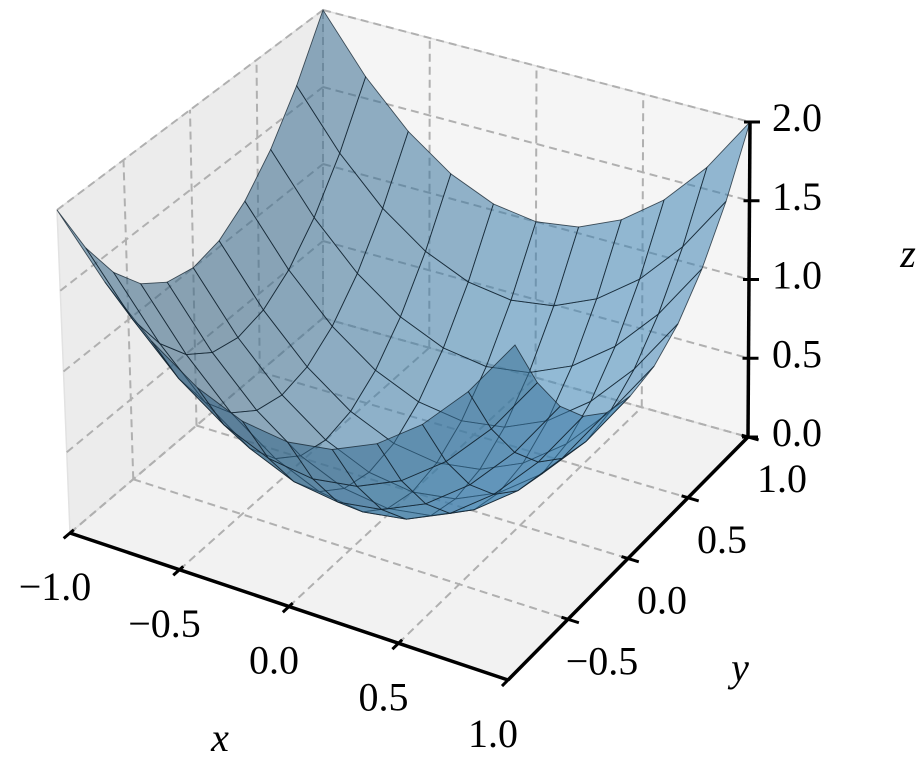 The width and height of the screenshot is (924, 761). Describe the element at coordinates (493, 733) in the screenshot. I see `x-tick-label: 1.0` at that location.